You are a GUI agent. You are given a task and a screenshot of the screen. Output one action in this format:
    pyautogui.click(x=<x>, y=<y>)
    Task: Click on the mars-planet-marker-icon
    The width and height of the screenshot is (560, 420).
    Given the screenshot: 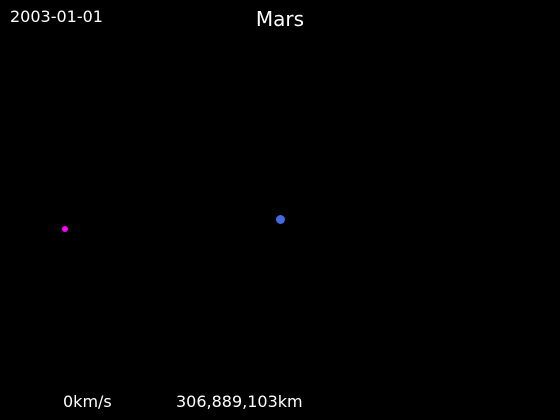 What is the action you would take?
    pyautogui.click(x=280, y=219)
    